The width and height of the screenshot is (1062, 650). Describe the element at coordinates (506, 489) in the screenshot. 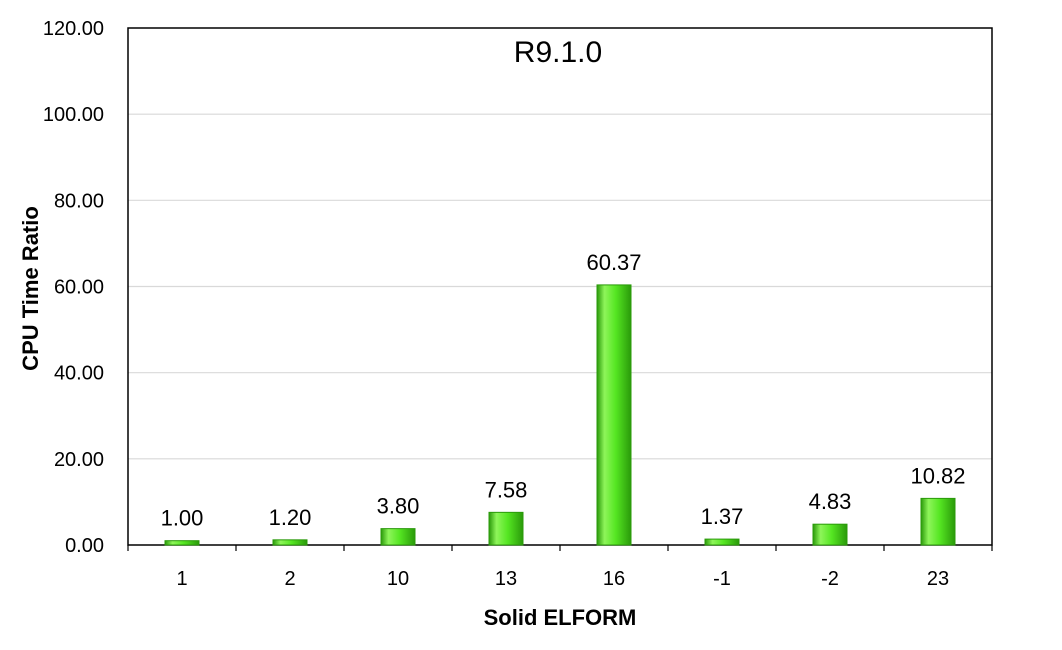

I see `data-label: 7.58` at that location.